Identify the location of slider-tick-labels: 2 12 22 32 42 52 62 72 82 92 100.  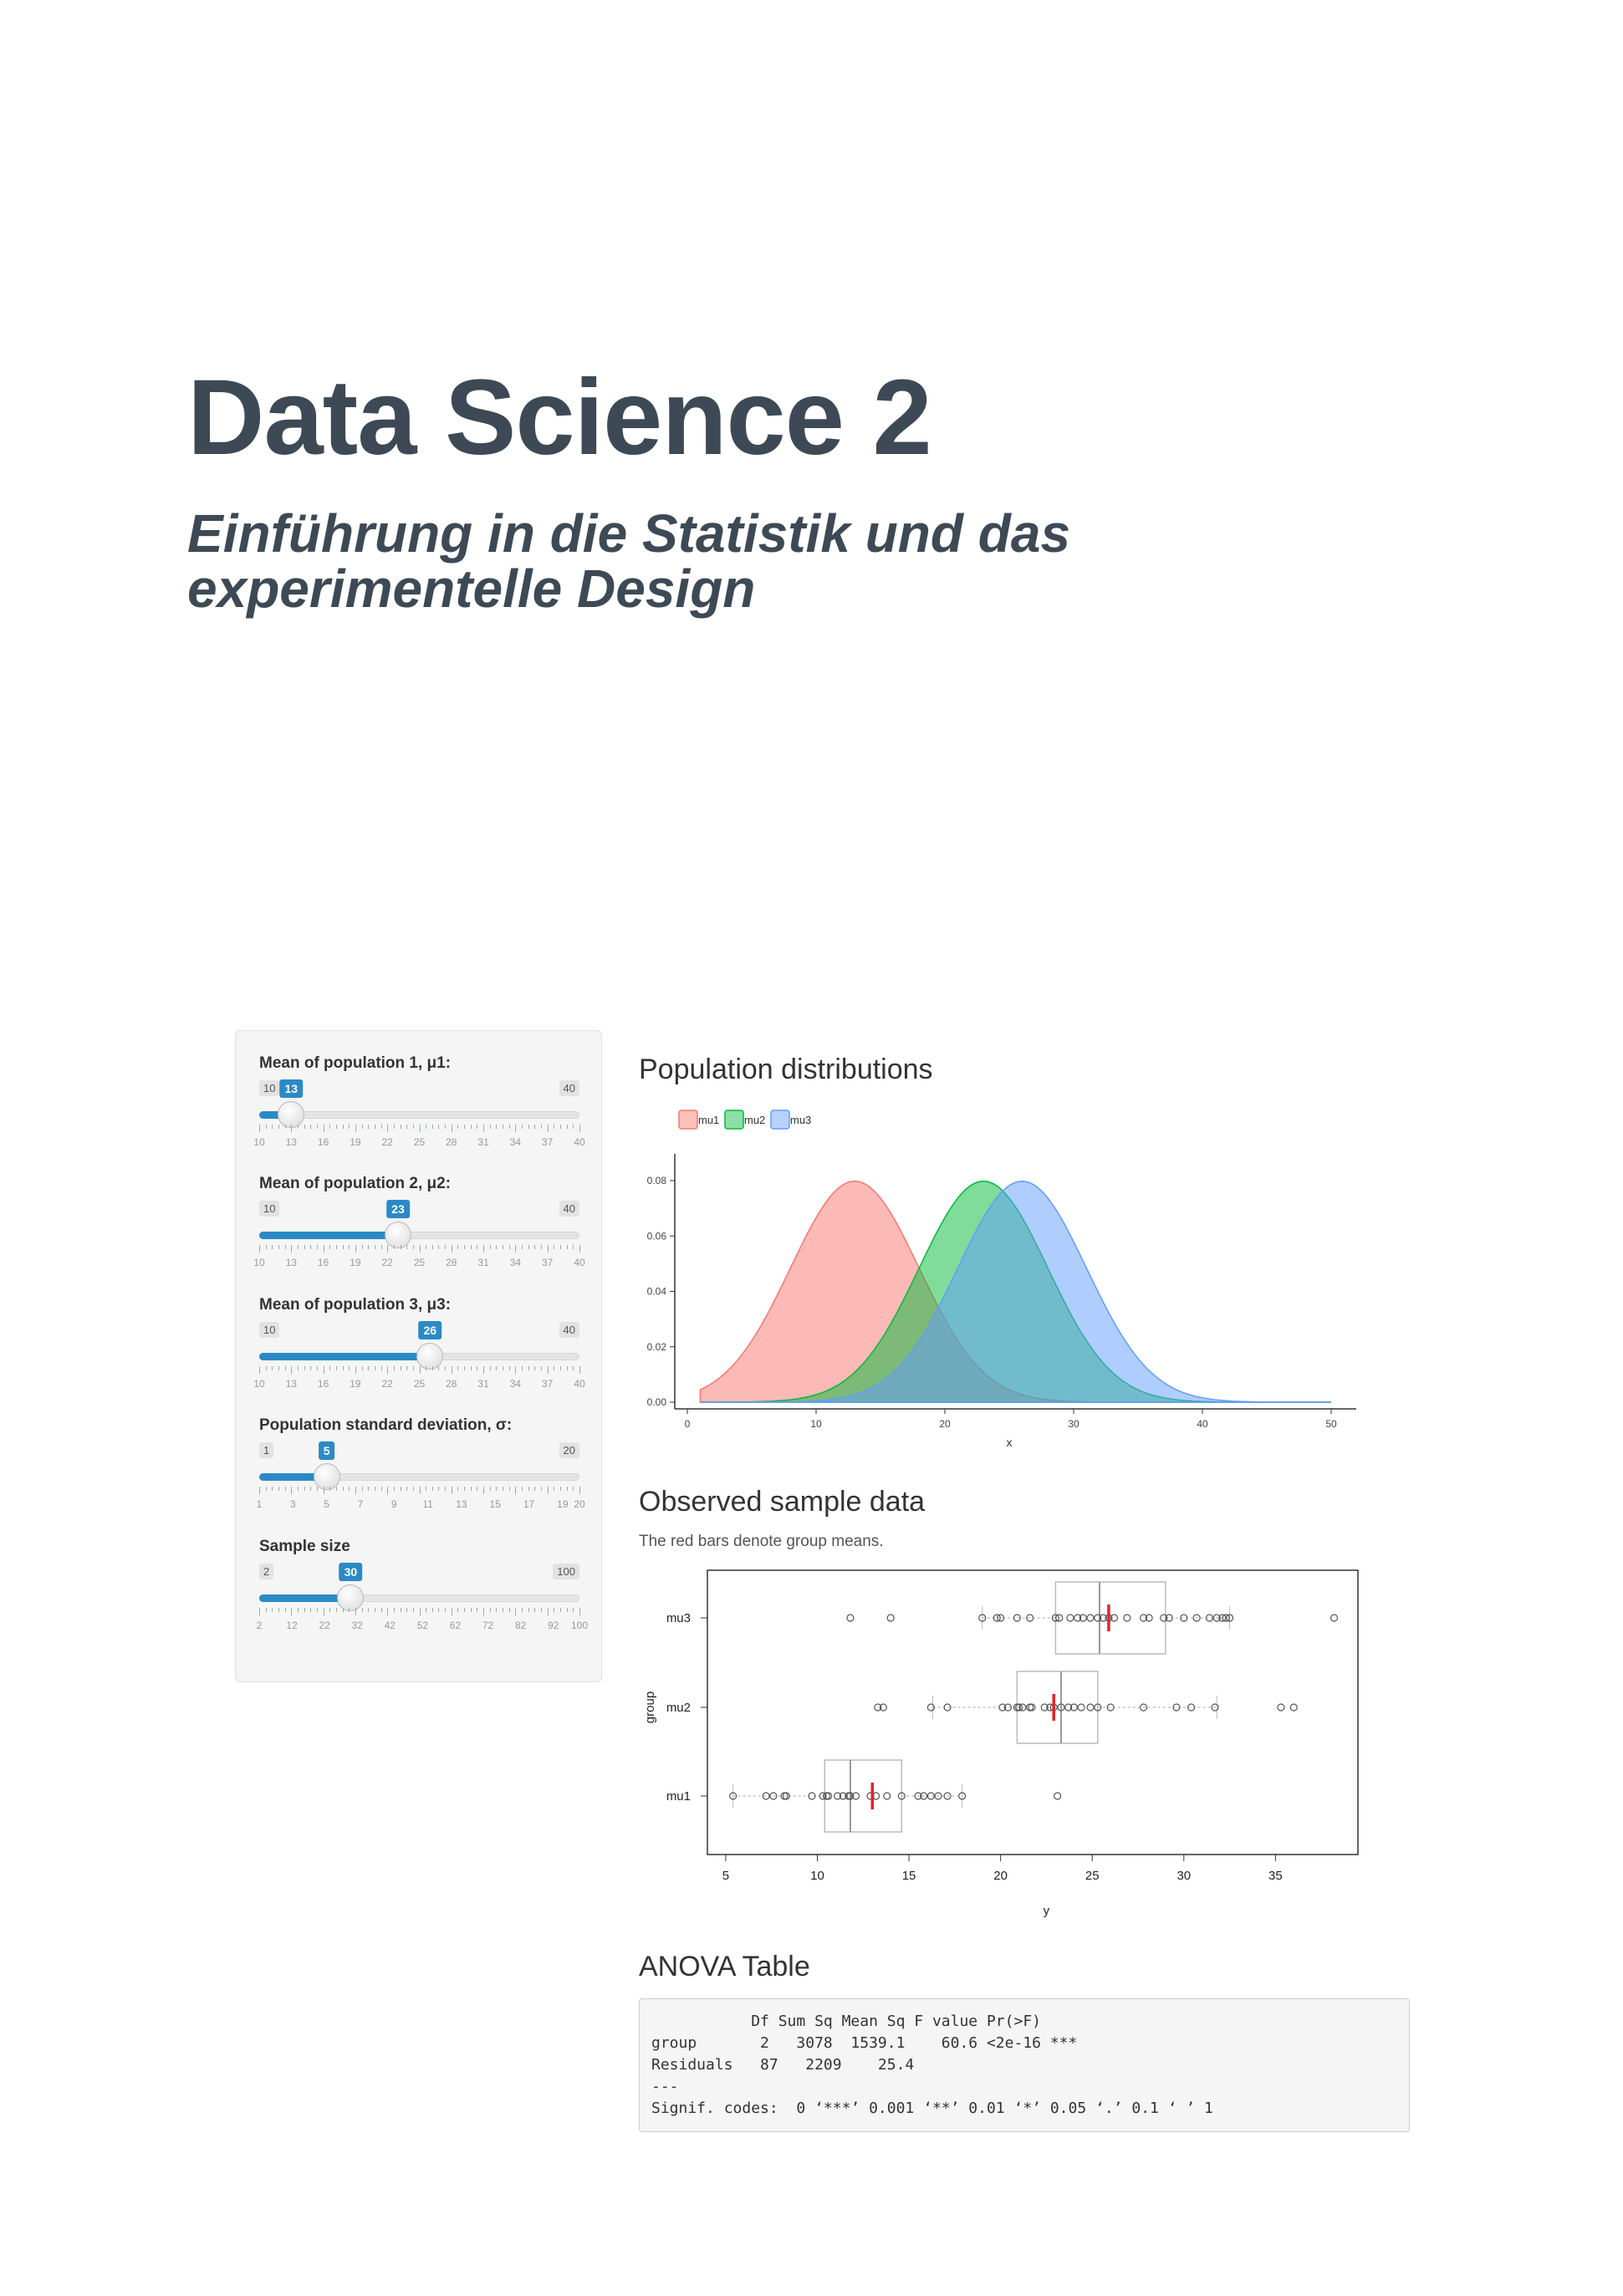
(423, 1625).